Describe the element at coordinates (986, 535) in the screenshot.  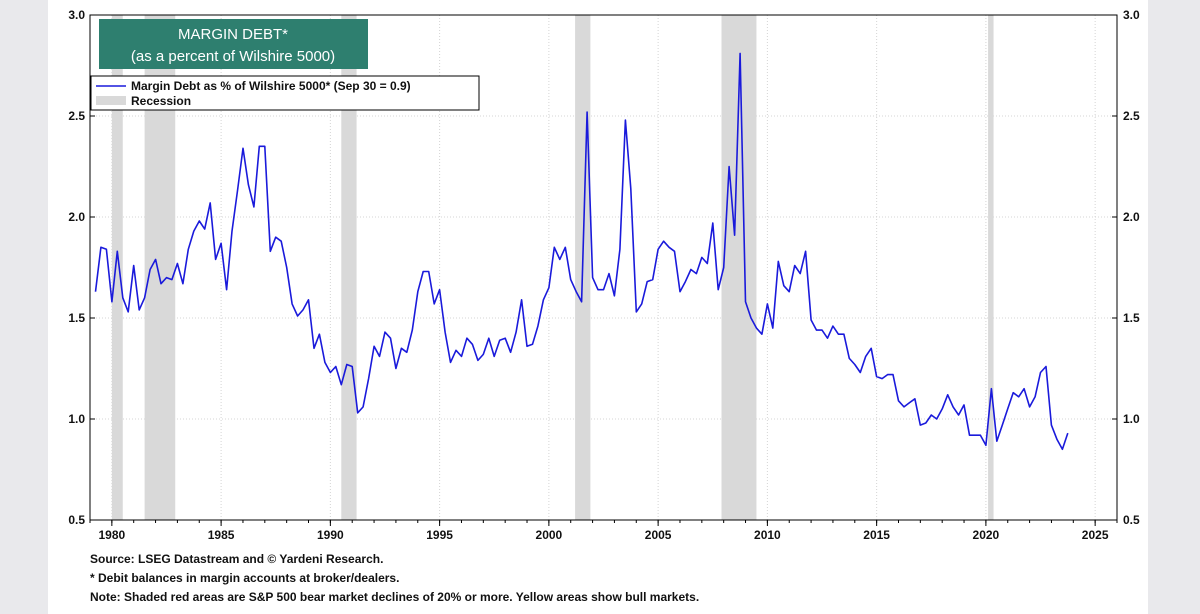
I see `x-tick-label: 2020` at that location.